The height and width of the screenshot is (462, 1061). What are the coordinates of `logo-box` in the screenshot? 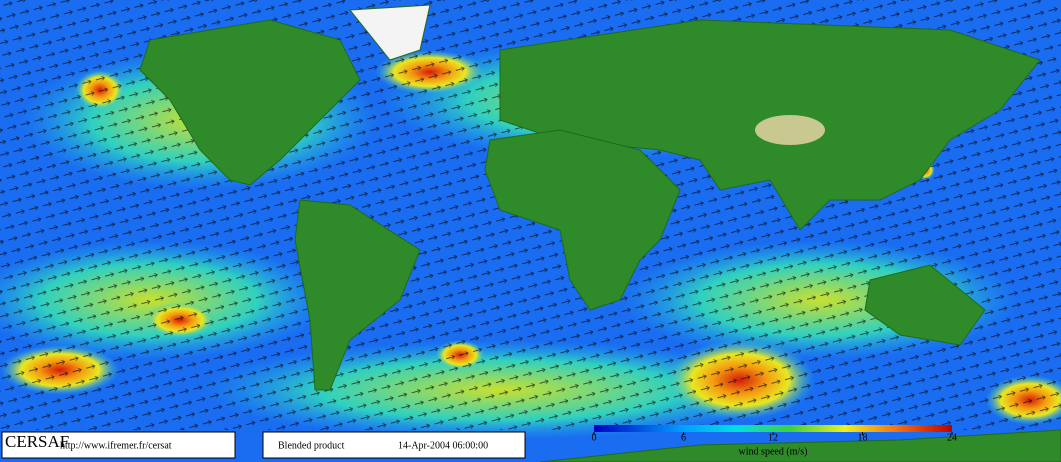 It's located at (118, 445).